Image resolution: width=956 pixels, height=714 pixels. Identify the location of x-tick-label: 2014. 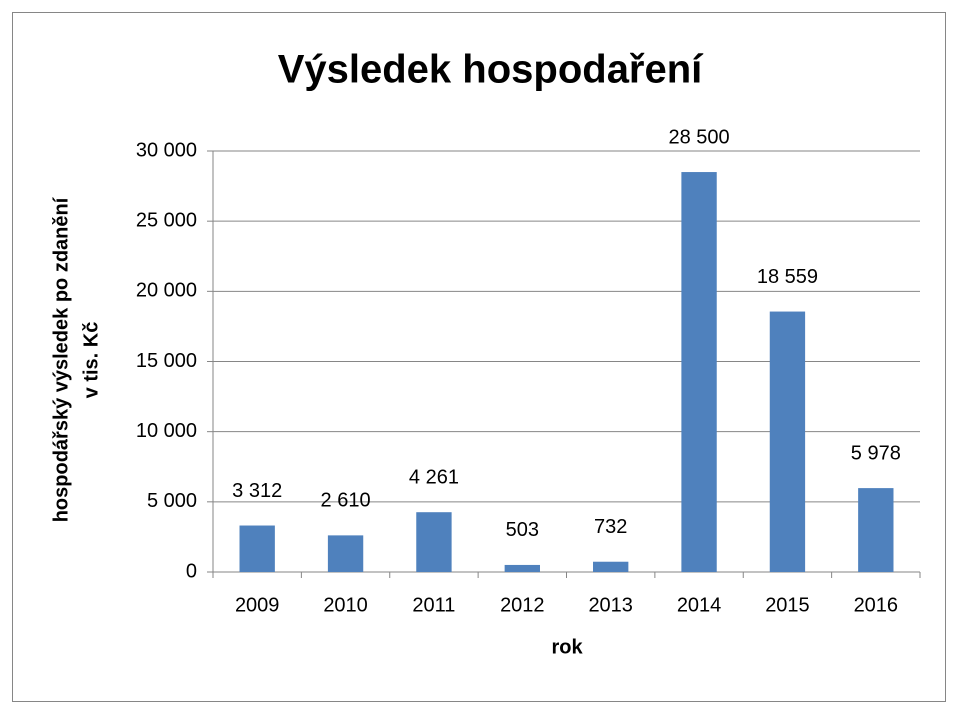
(699, 605).